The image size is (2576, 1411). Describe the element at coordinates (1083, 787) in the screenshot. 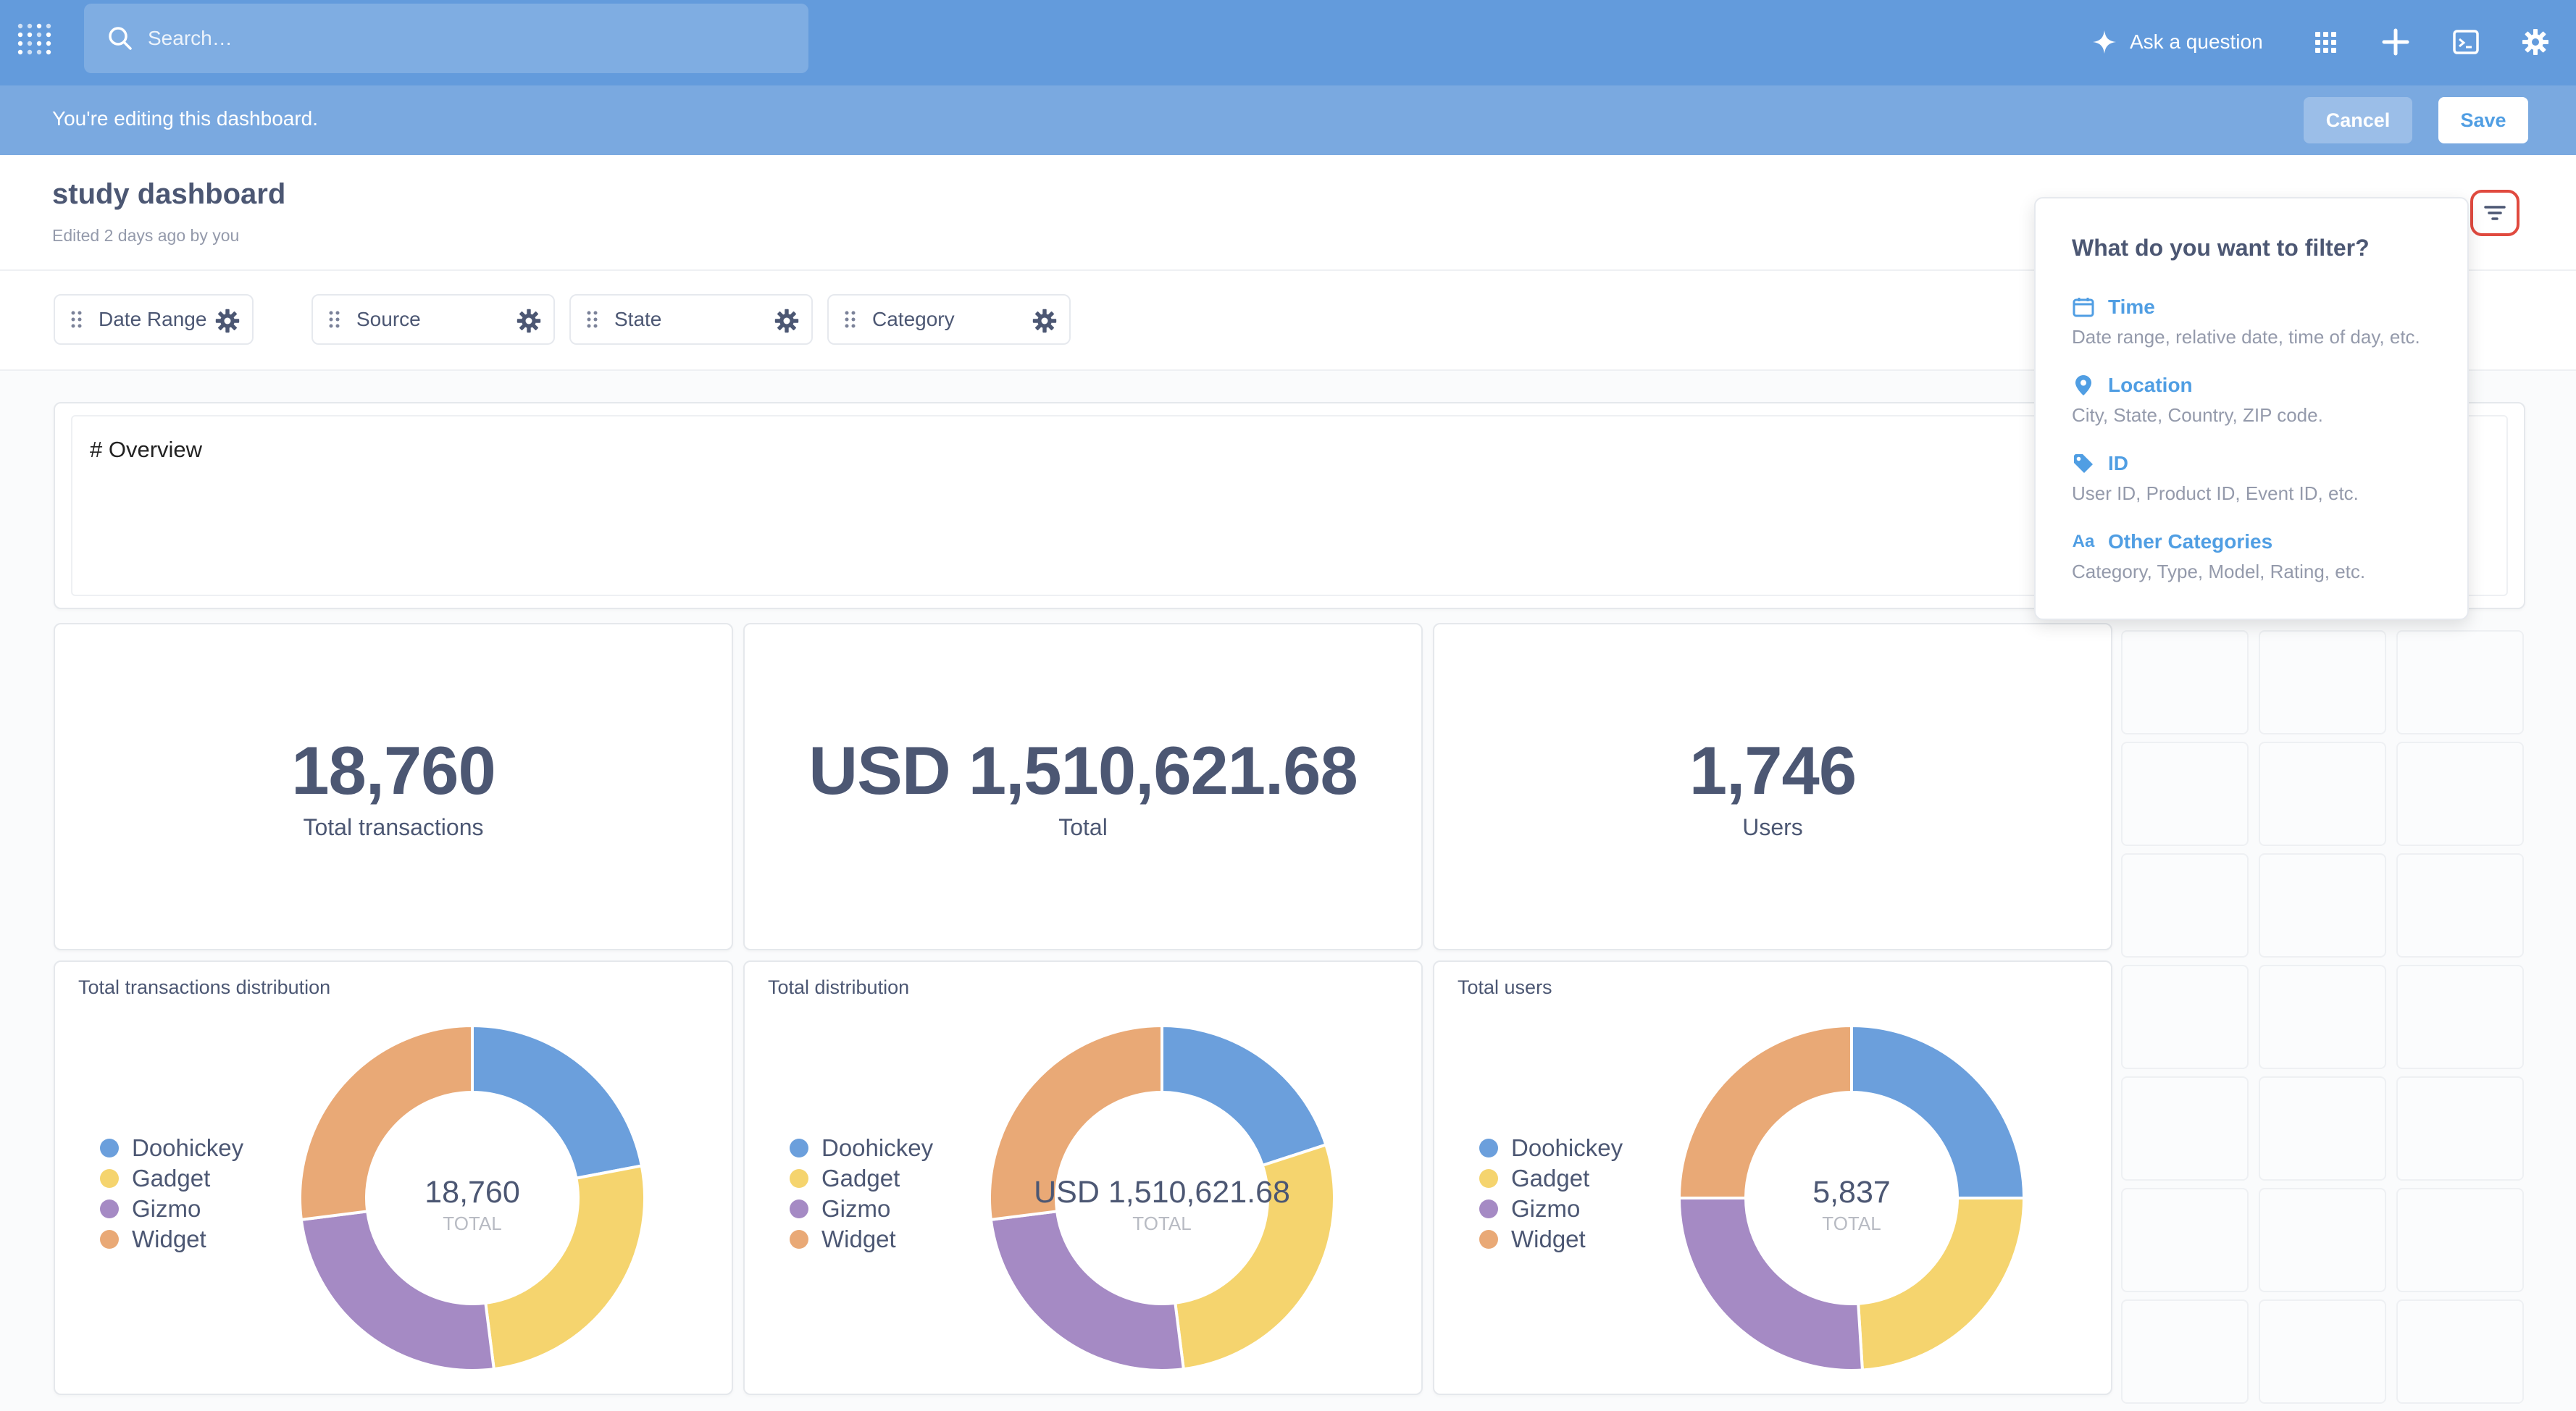

I see `scalar-card-total: USD 1,510,621.68 Total` at that location.